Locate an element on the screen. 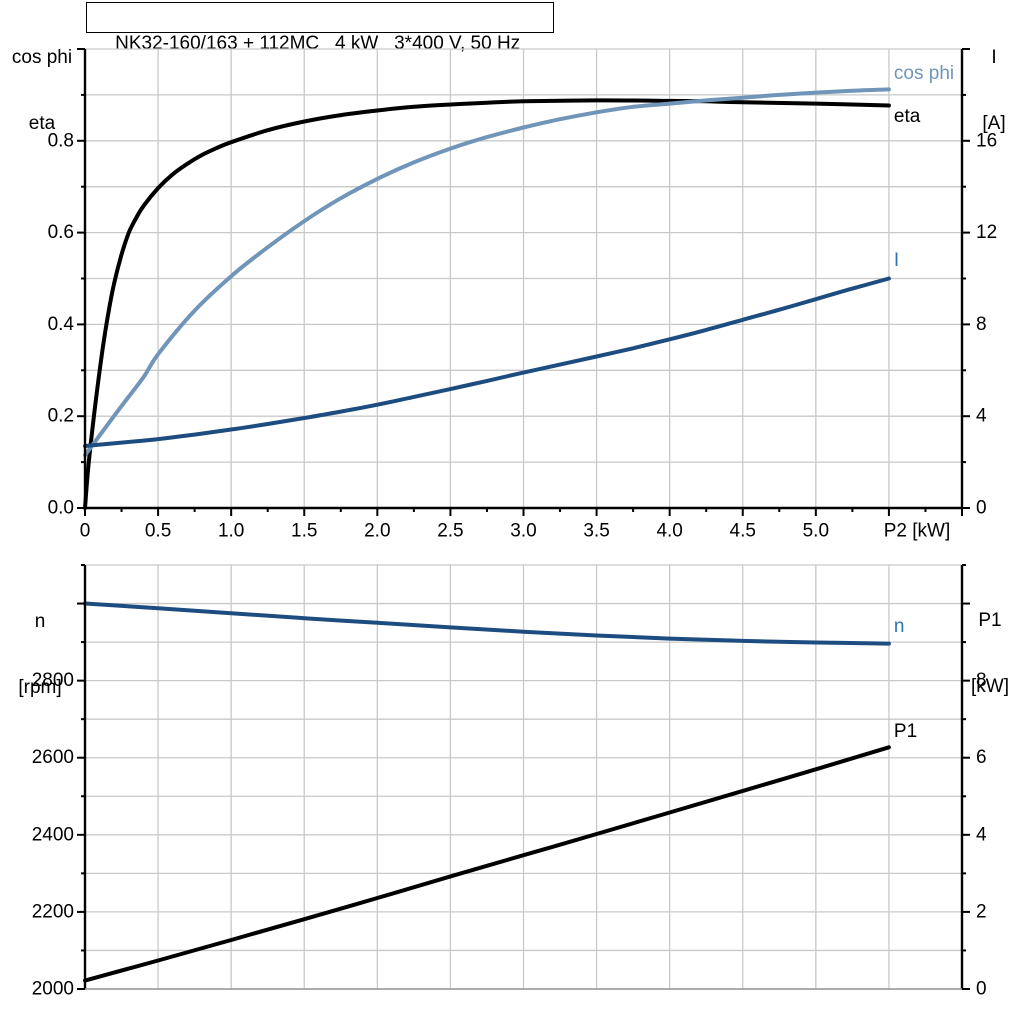  right-tick-label: 6 is located at coordinates (981, 757).